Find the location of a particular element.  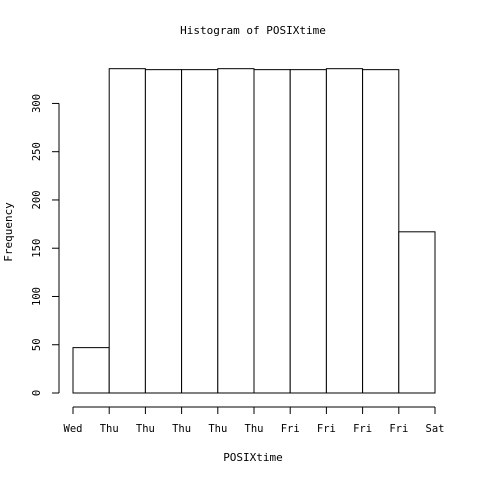

y-axis-title: Frequency is located at coordinates (8, 232).